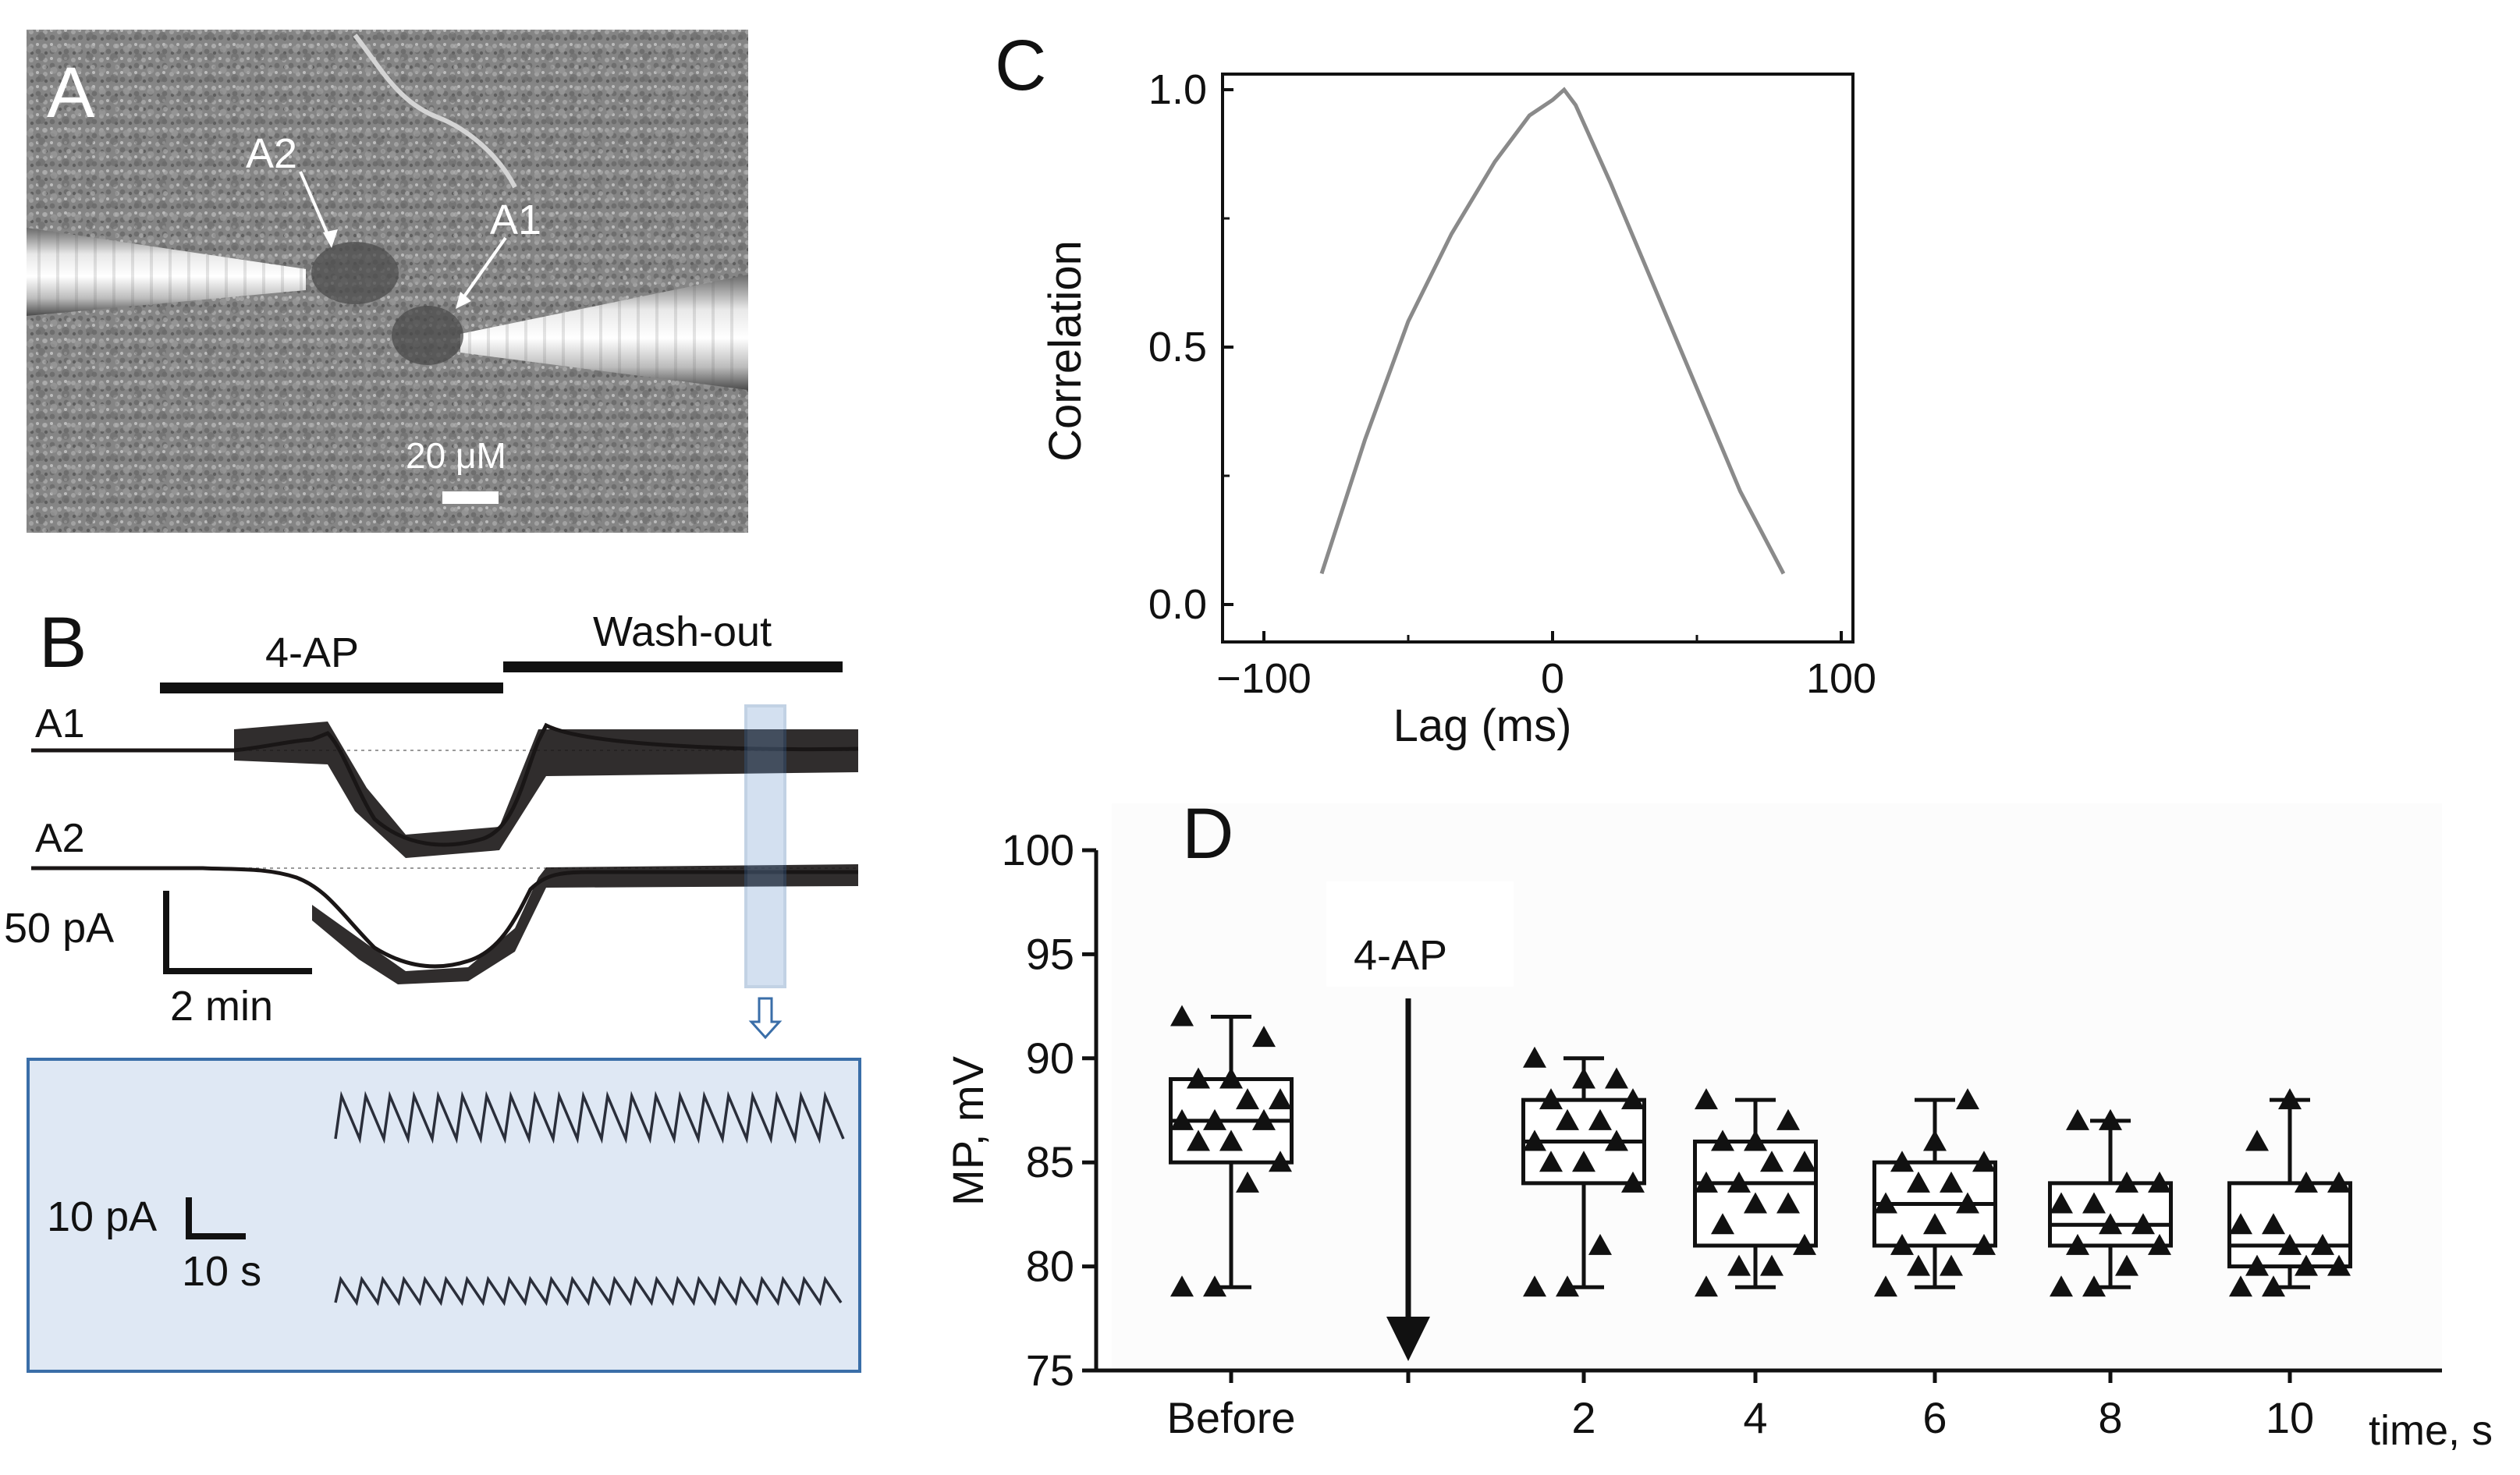 Image resolution: width=2520 pixels, height=1475 pixels. Describe the element at coordinates (60, 723) in the screenshot. I see `trace-label-a1: A1` at that location.